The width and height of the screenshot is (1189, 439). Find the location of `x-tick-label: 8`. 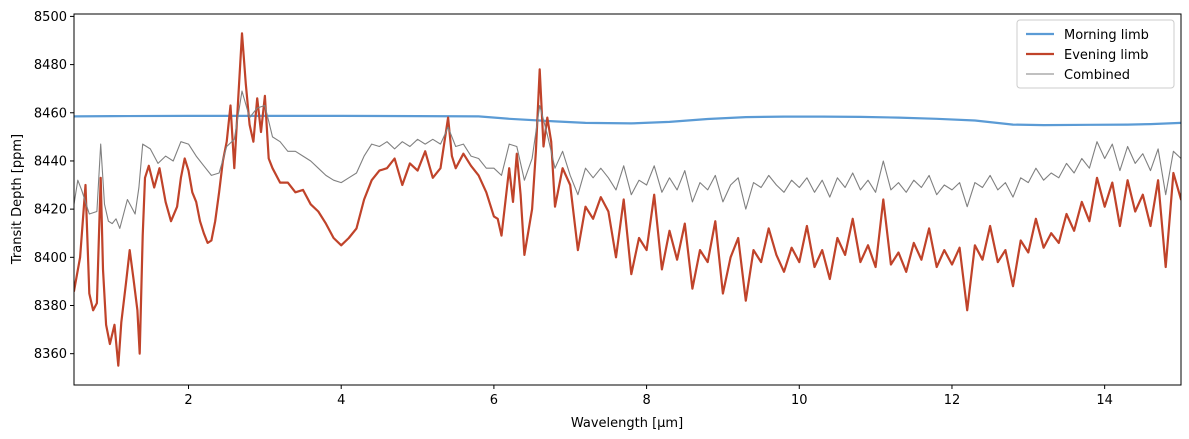

x-tick-label: 8 is located at coordinates (646, 400).